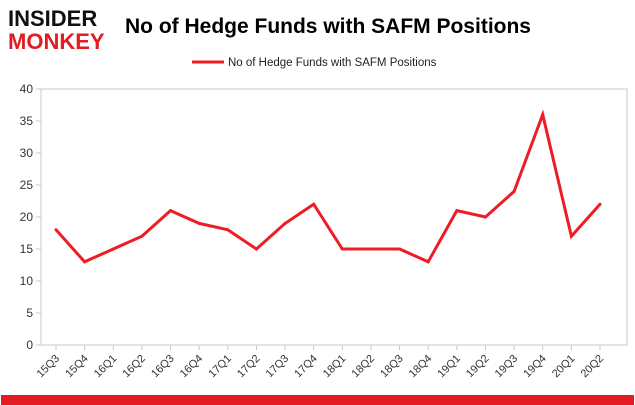 This screenshot has height=405, width=635. What do you see at coordinates (49, 367) in the screenshot?
I see `x-tick-label: 15Q3` at bounding box center [49, 367].